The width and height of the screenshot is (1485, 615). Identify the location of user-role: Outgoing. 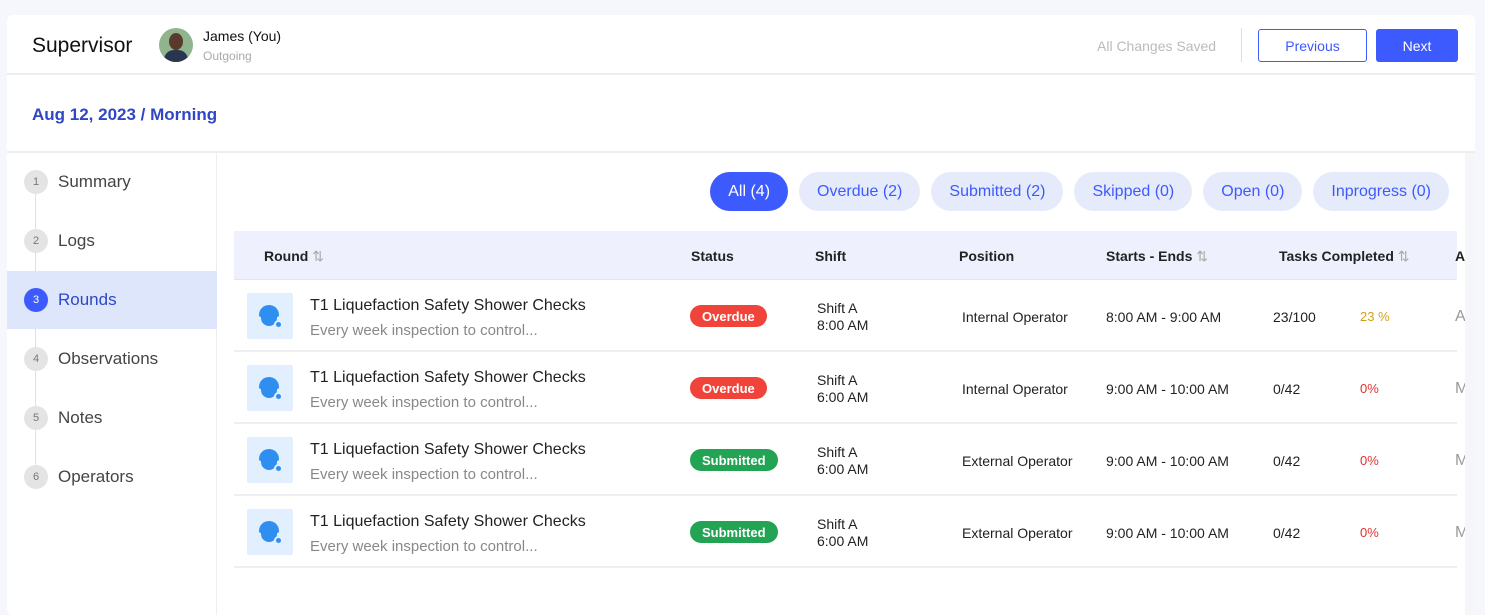
(227, 56).